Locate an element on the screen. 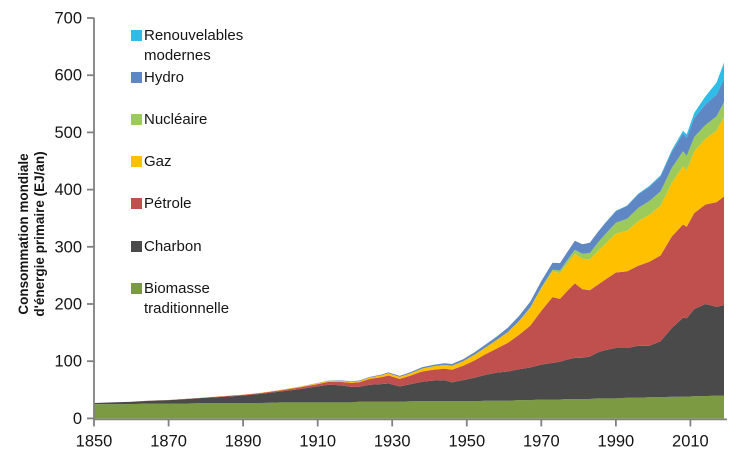 This screenshot has height=461, width=740. y-axis-title-line1: Consommation mondiale is located at coordinates (23, 234).